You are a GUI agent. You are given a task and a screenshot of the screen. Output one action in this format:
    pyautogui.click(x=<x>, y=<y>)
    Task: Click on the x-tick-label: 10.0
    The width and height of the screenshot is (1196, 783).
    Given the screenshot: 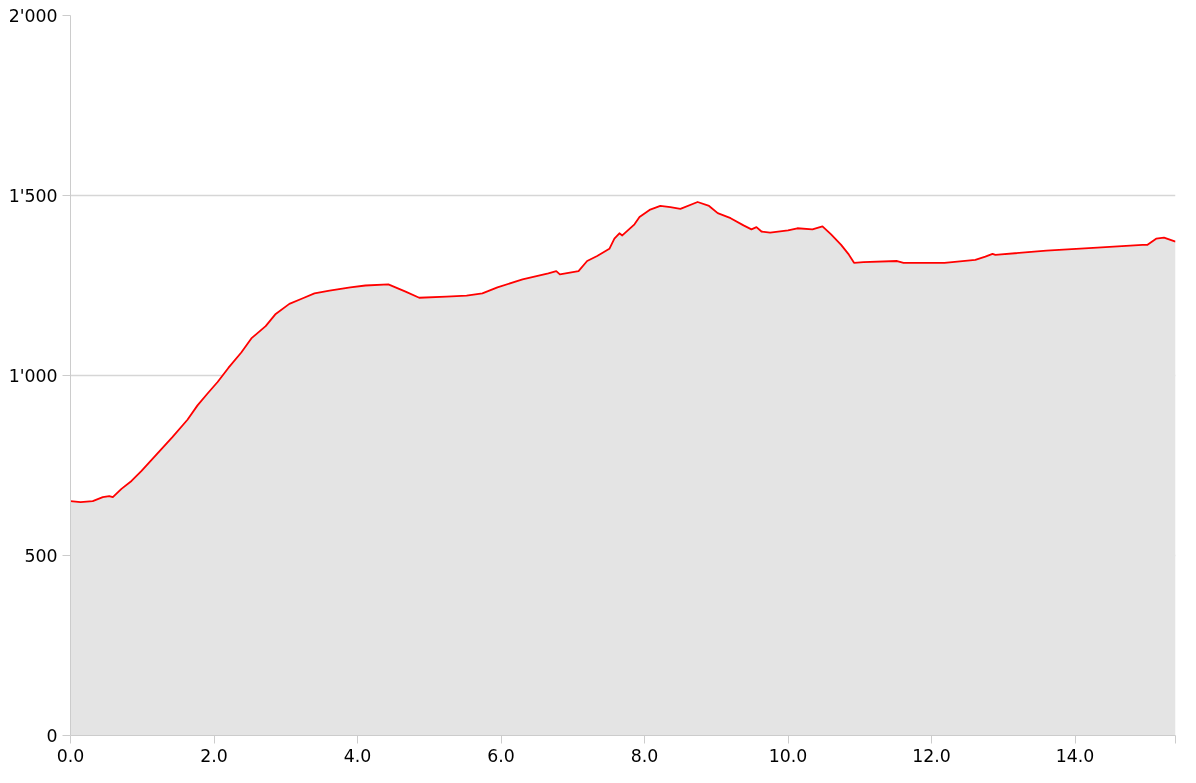 What is the action you would take?
    pyautogui.click(x=788, y=755)
    